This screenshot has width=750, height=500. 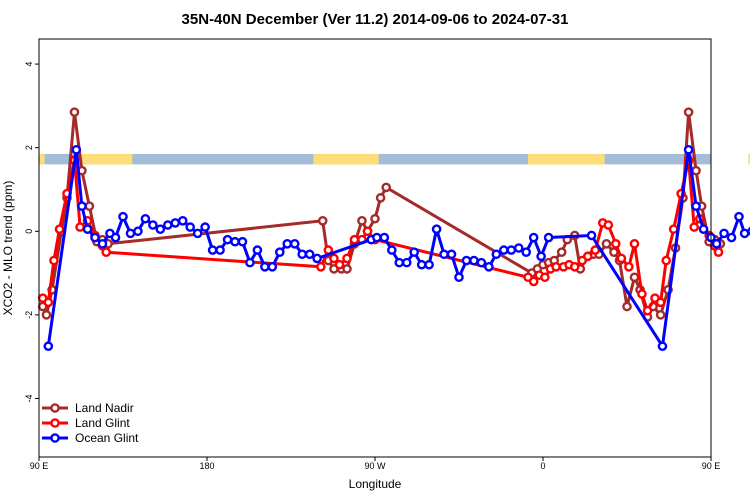 I want to click on y-tick-label: 4, so click(x=29, y=64).